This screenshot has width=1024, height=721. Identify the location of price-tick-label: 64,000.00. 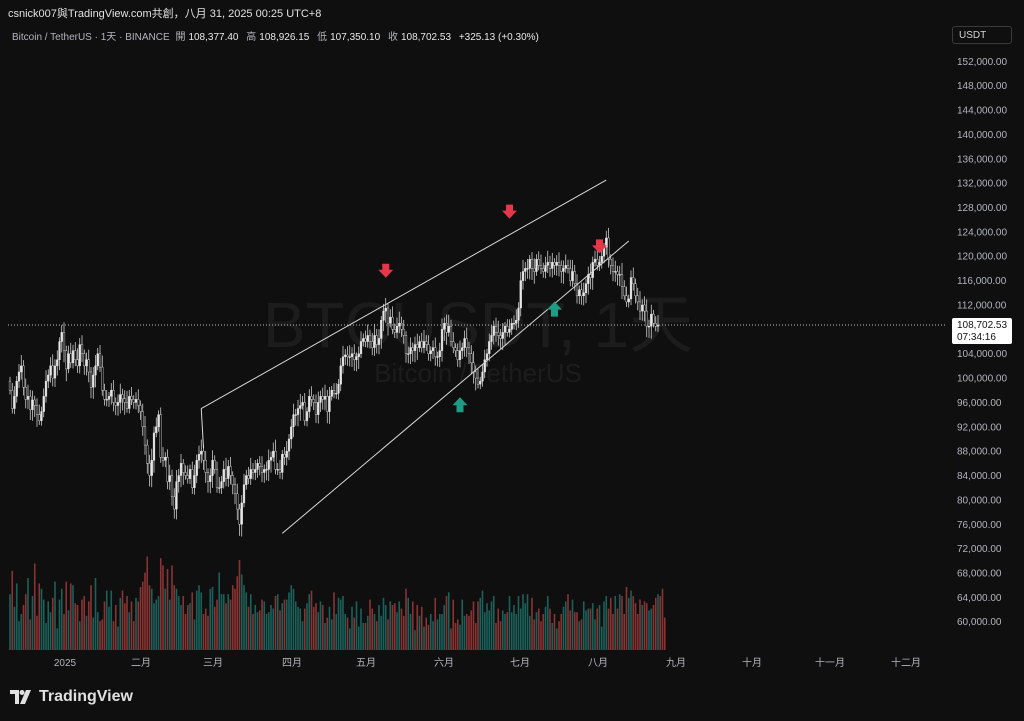
(979, 598).